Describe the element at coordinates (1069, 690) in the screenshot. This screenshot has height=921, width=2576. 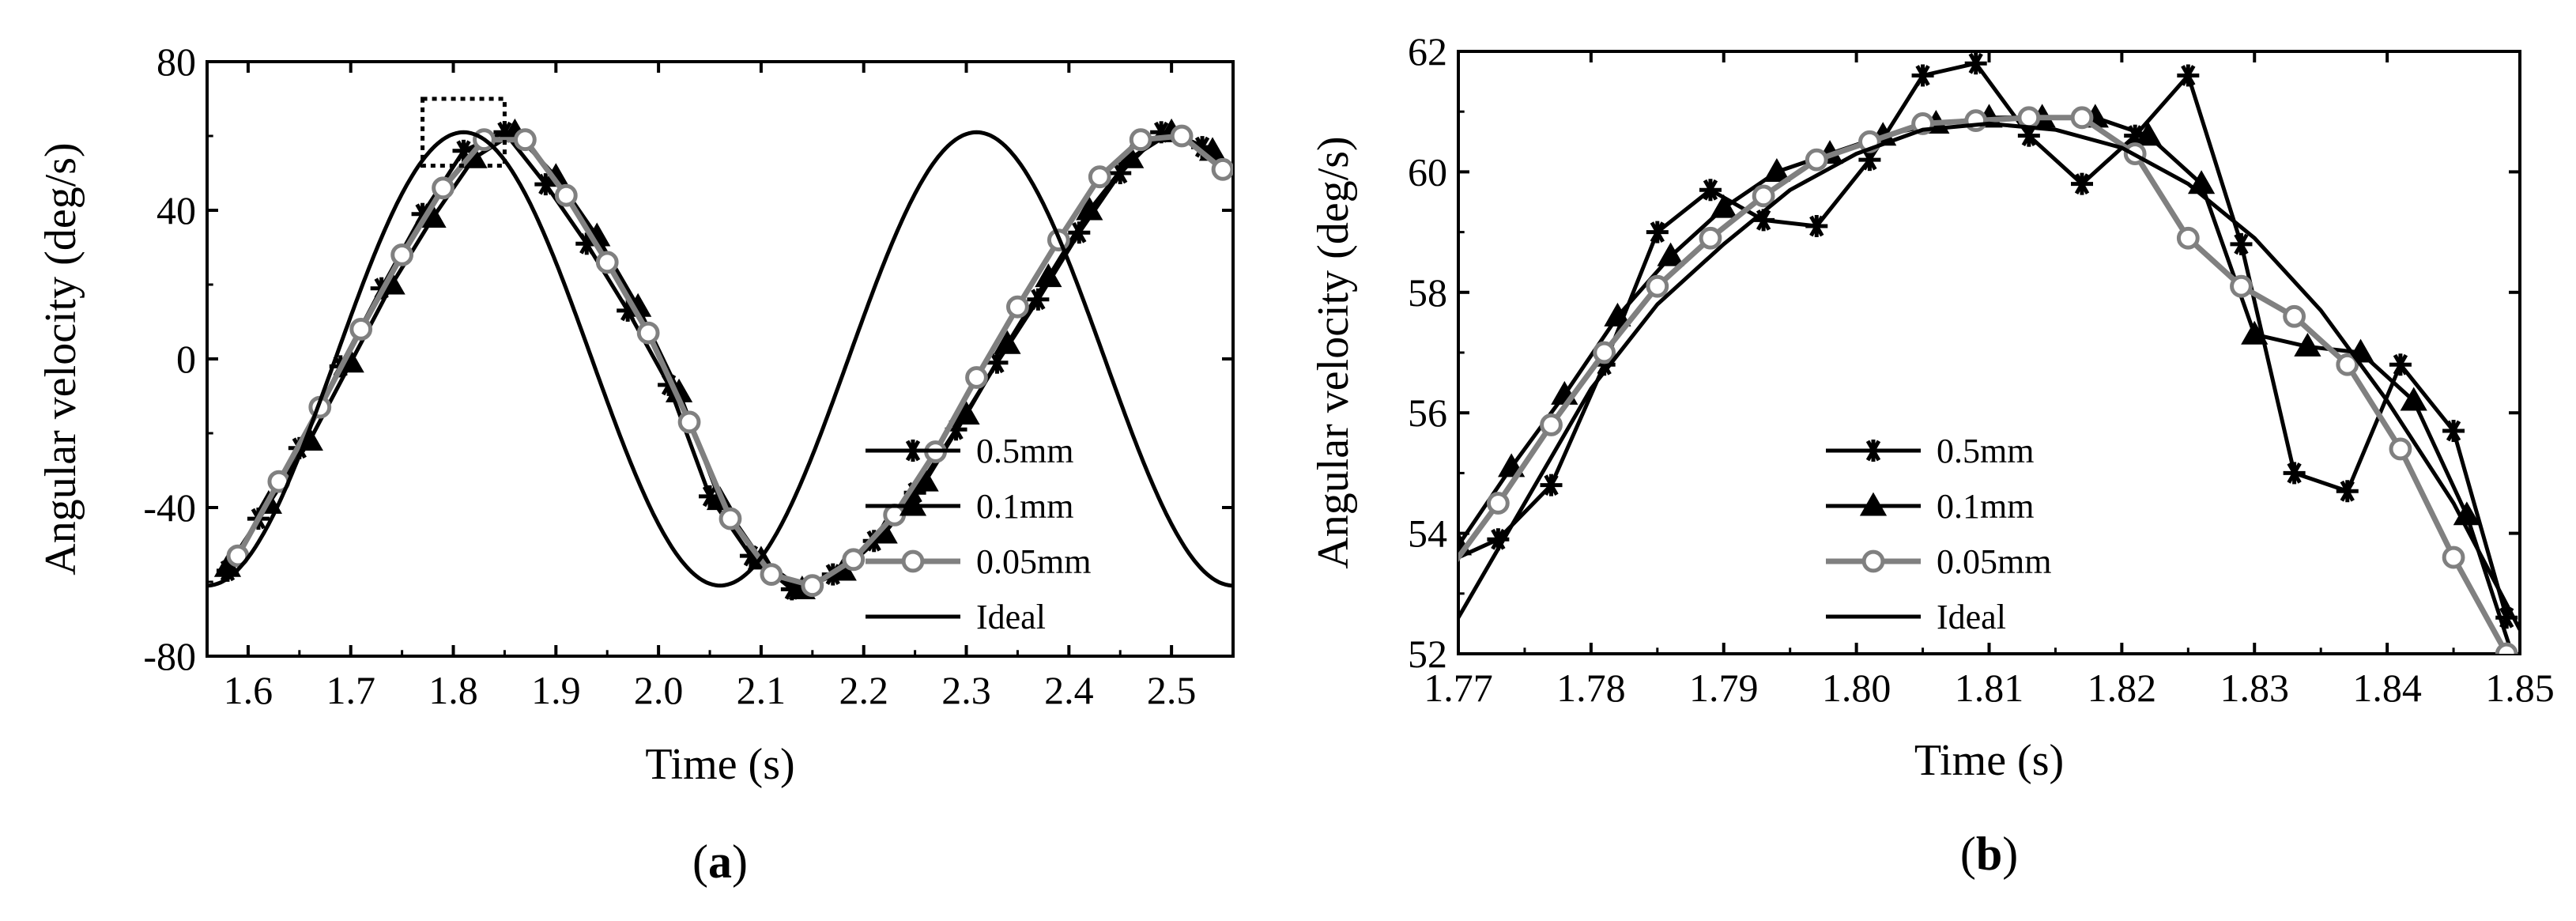
I see `x-tick-label: 2.4` at that location.